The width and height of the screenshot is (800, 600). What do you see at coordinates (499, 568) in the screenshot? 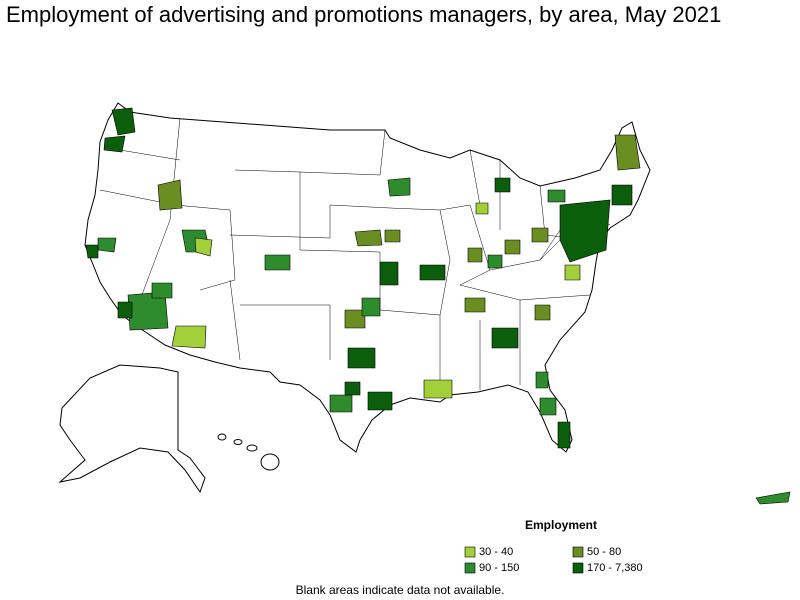
I see `legend-label: 90 - 150` at bounding box center [499, 568].